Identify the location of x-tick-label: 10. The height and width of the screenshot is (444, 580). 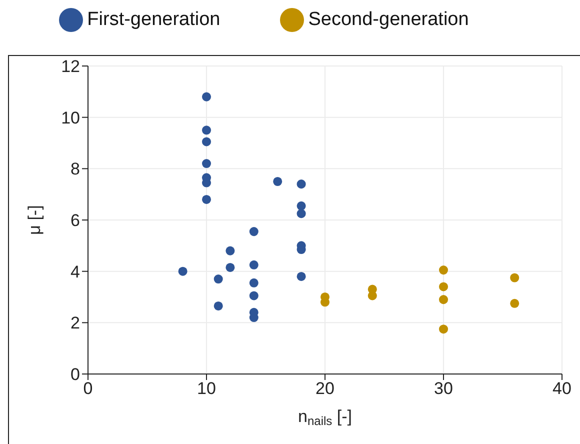
(206, 388).